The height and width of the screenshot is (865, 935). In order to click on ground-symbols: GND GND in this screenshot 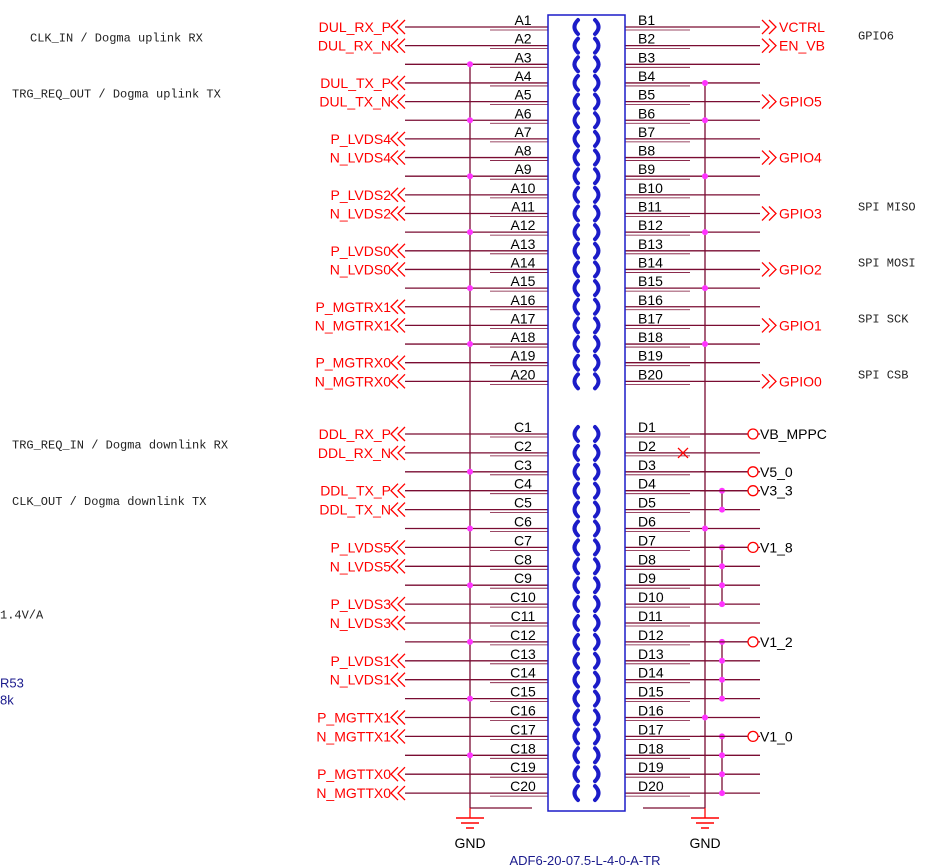, I will do `click(587, 829)`.